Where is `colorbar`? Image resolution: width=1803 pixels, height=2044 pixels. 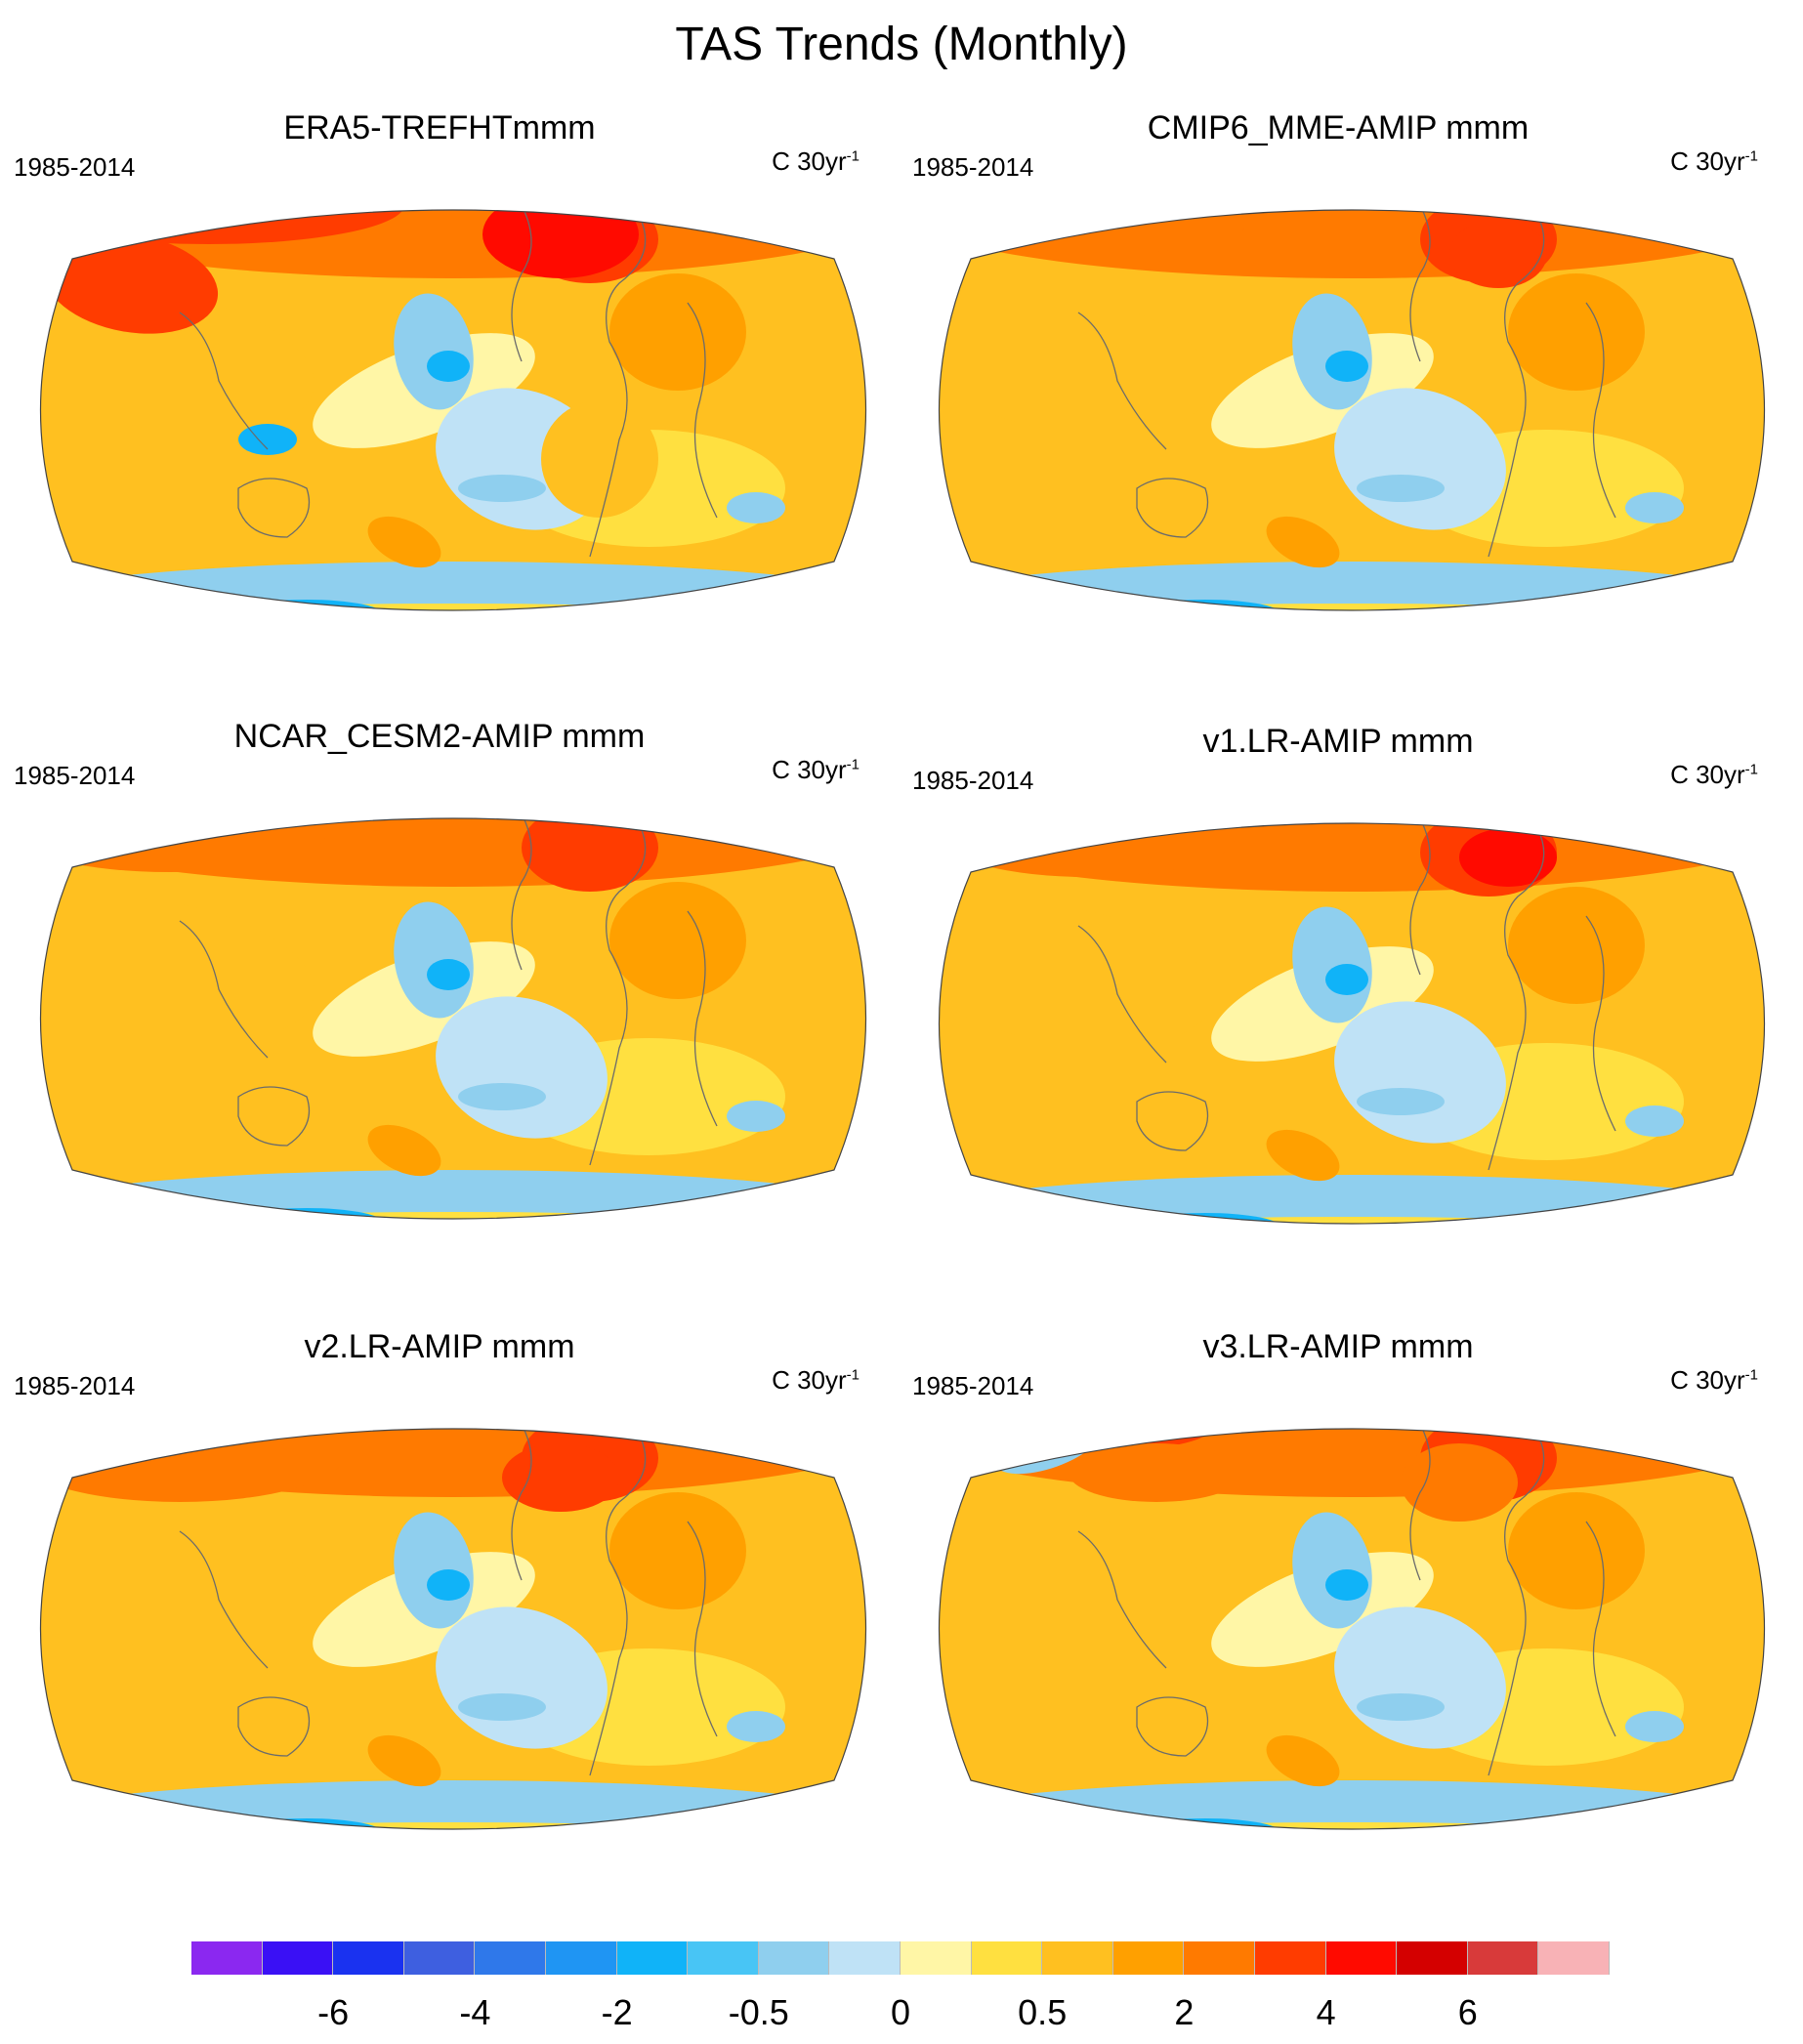
colorbar is located at coordinates (900, 1958).